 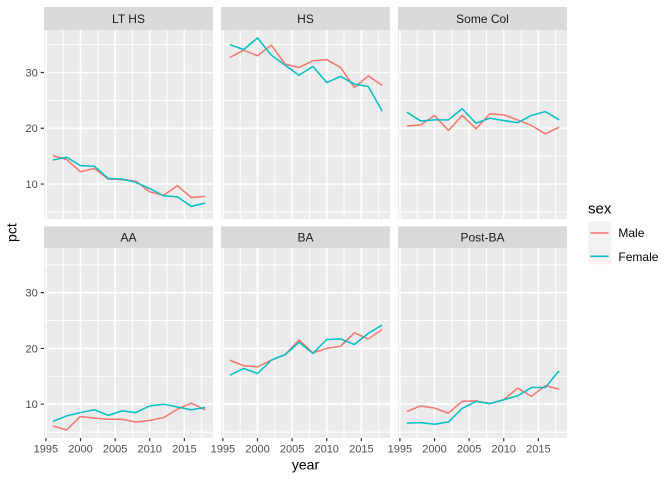 What do you see at coordinates (600, 208) in the screenshot?
I see `svg-text: sex` at bounding box center [600, 208].